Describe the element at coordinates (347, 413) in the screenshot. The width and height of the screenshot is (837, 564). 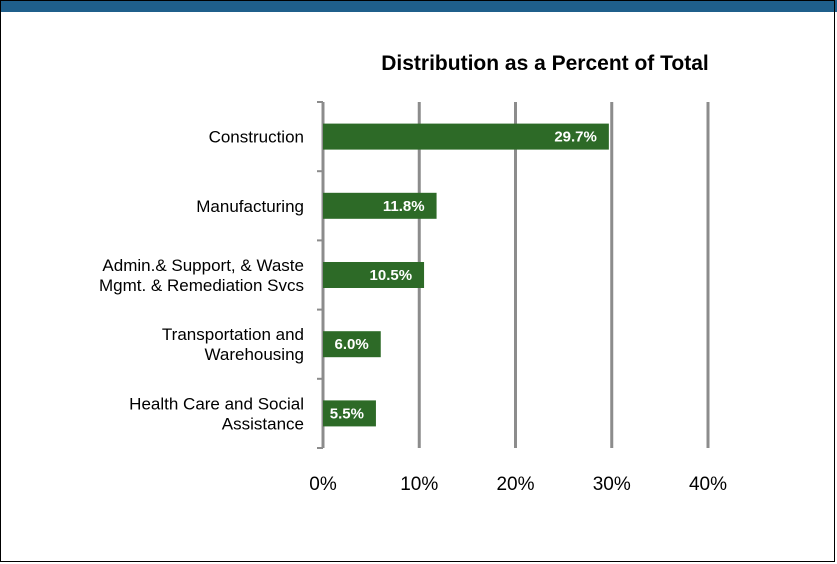
I see `data-label: 5.5%` at that location.